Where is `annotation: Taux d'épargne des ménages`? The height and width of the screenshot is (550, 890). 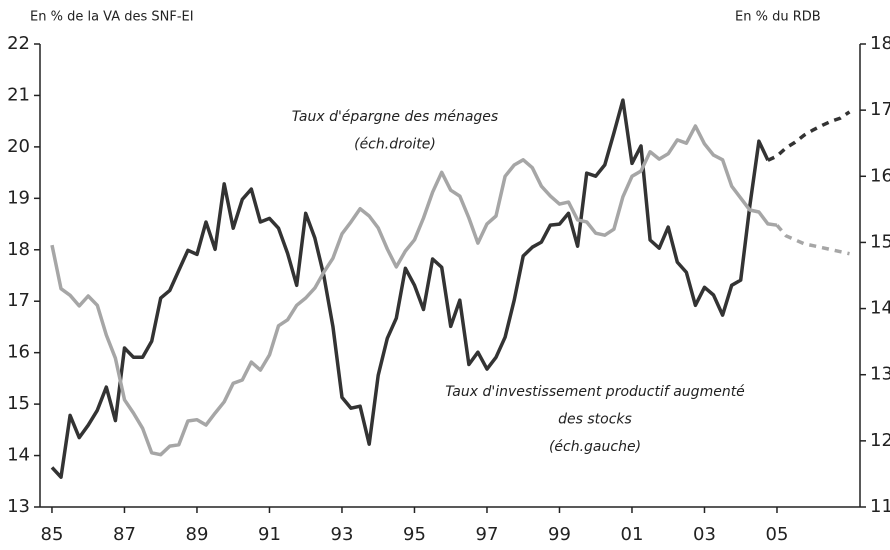 annotation: Taux d'épargne des ménages is located at coordinates (395, 117).